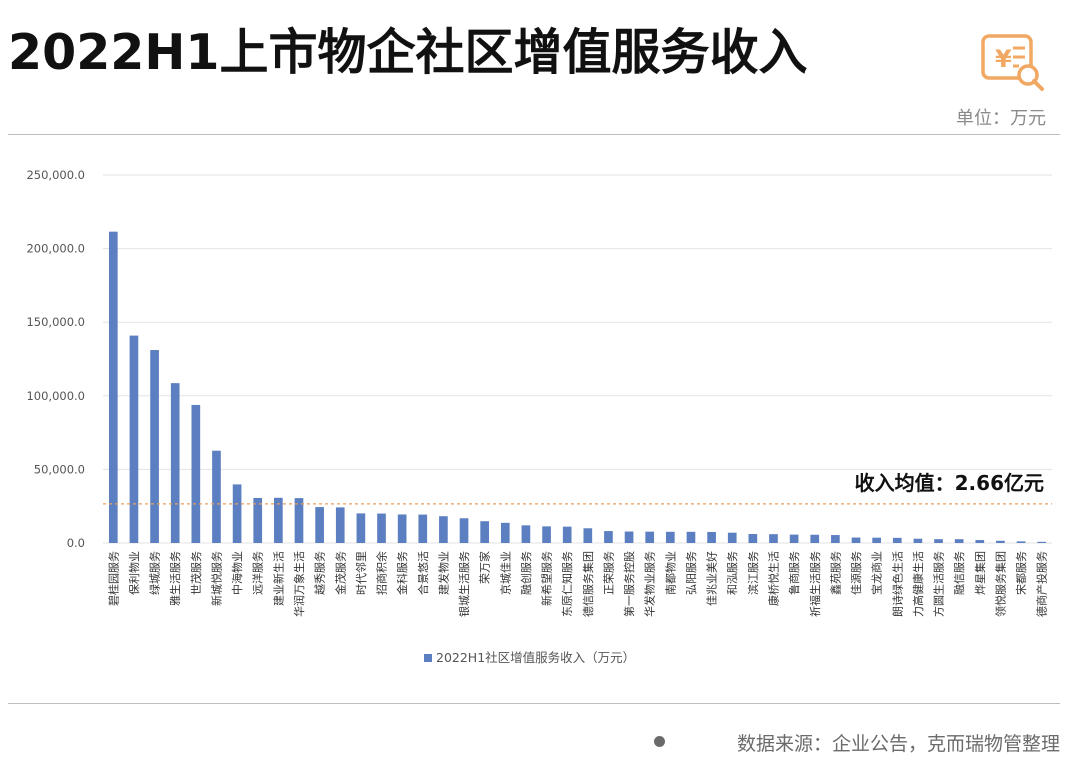 The height and width of the screenshot is (775, 1080). I want to click on x-tick-label: 宋都服务, so click(1021, 573).